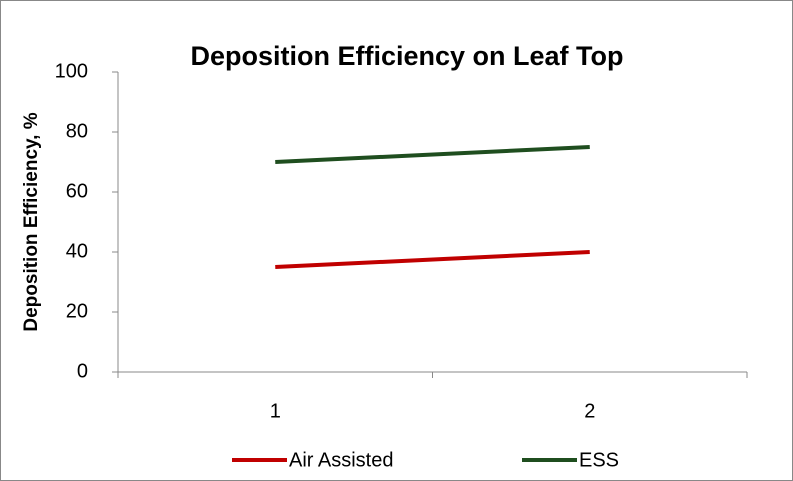 The image size is (793, 481). Describe the element at coordinates (406, 56) in the screenshot. I see `chart-title: Deposition Efficiency on Leaf Top` at that location.